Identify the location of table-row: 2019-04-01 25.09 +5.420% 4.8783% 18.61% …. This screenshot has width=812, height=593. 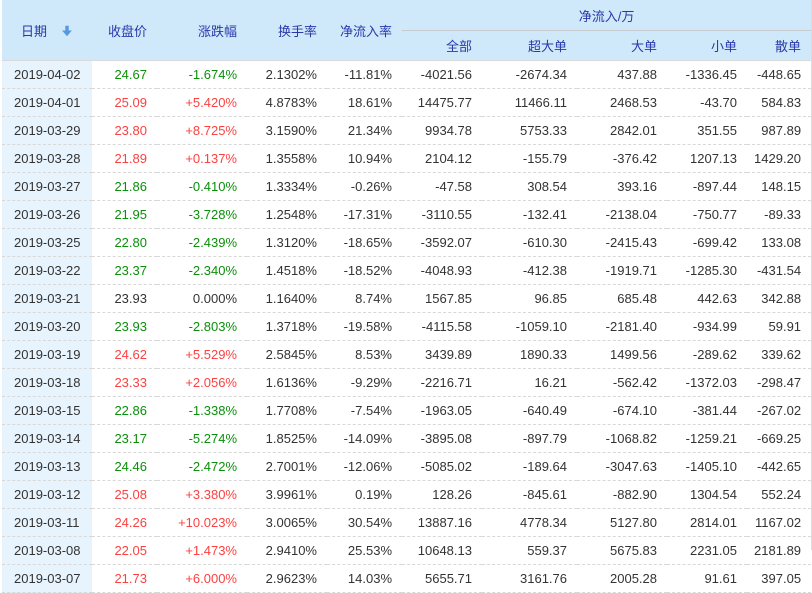
(407, 102).